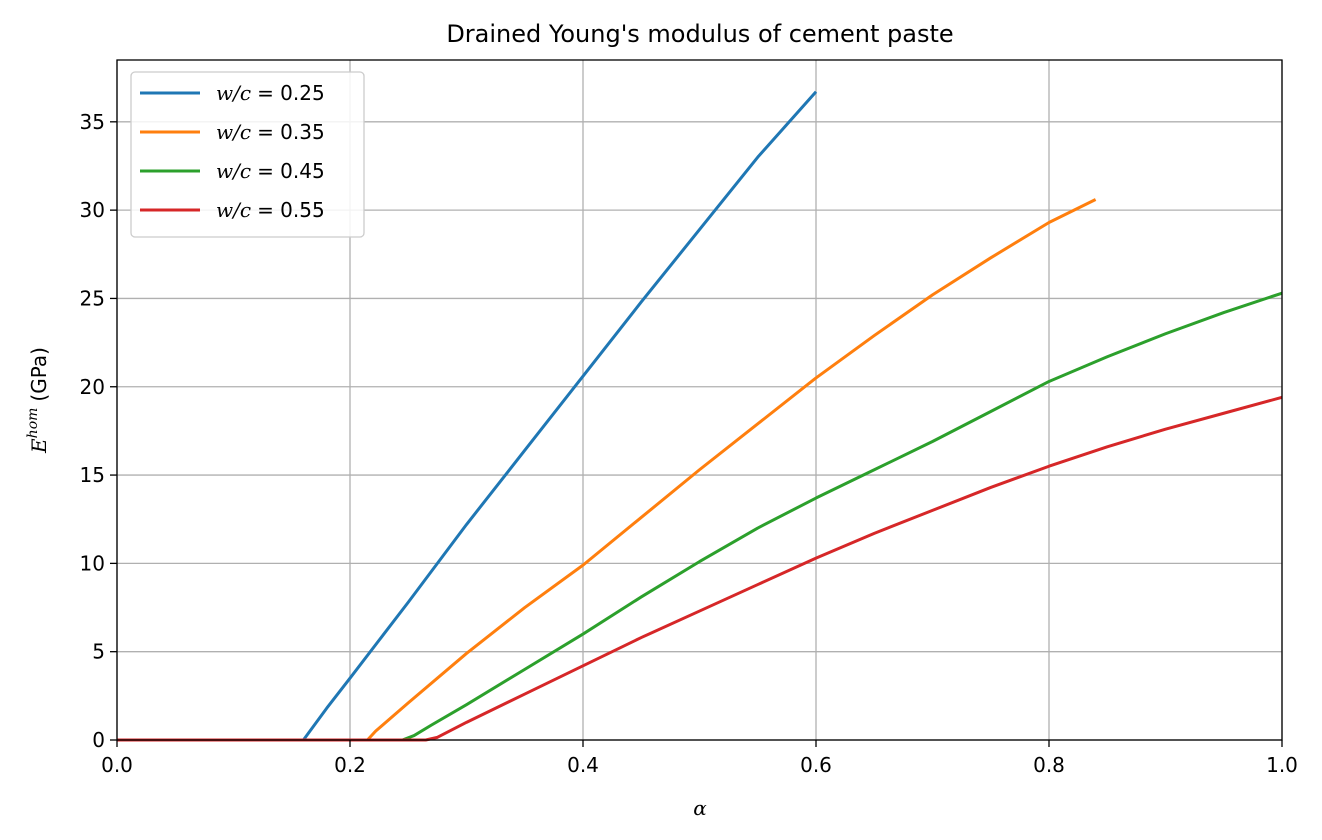 This screenshot has width=1322, height=840. Describe the element at coordinates (699, 758) in the screenshot. I see `x-ticks: 0.0 0.2 0.4 0.6 0.8 1.0` at that location.